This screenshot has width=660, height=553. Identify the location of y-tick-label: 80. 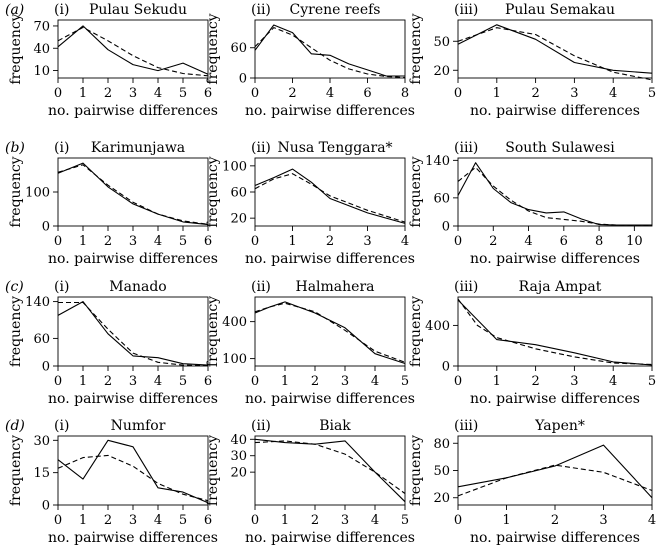
(441, 444).